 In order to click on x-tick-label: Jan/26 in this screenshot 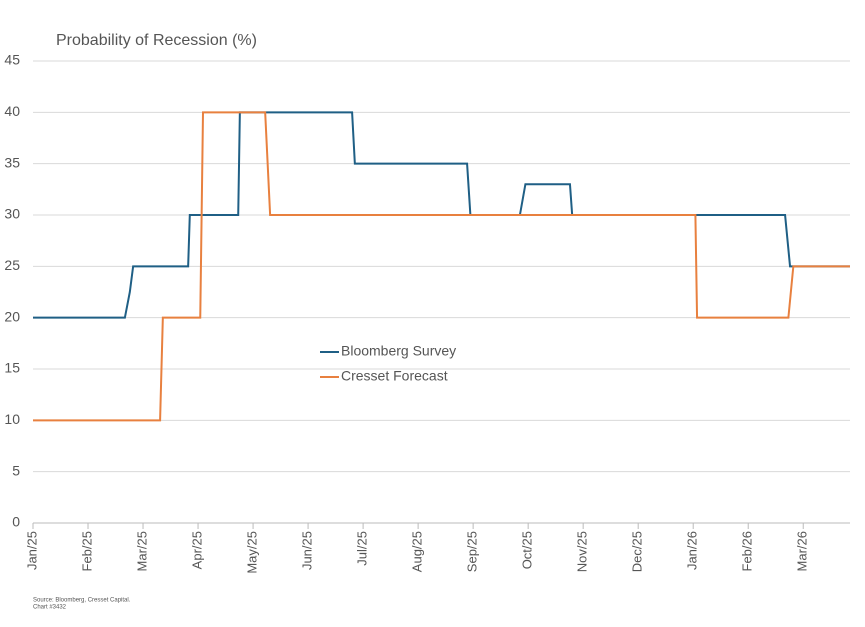, I will do `click(692, 550)`.